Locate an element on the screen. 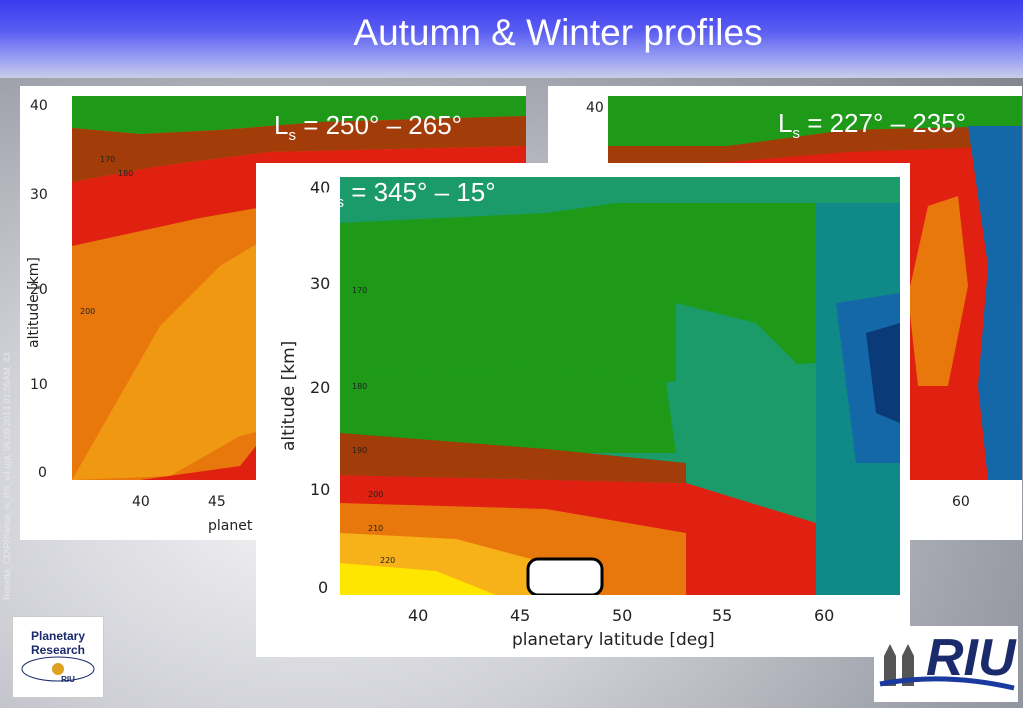 This screenshot has height=708, width=1023. region-yellow is located at coordinates (418, 579).